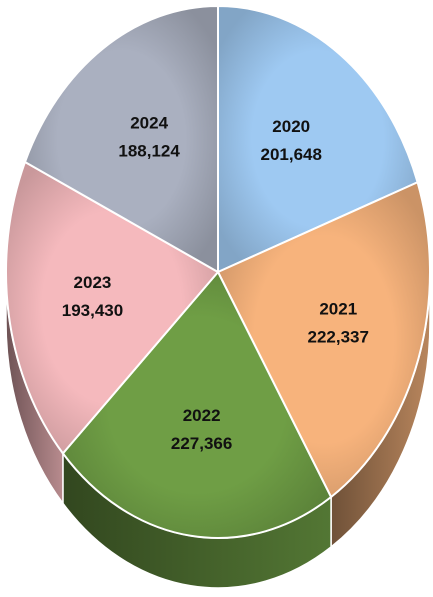 Image resolution: width=433 pixels, height=597 pixels. Describe the element at coordinates (338, 337) in the screenshot. I see `slice-value-label: 222,337` at that location.